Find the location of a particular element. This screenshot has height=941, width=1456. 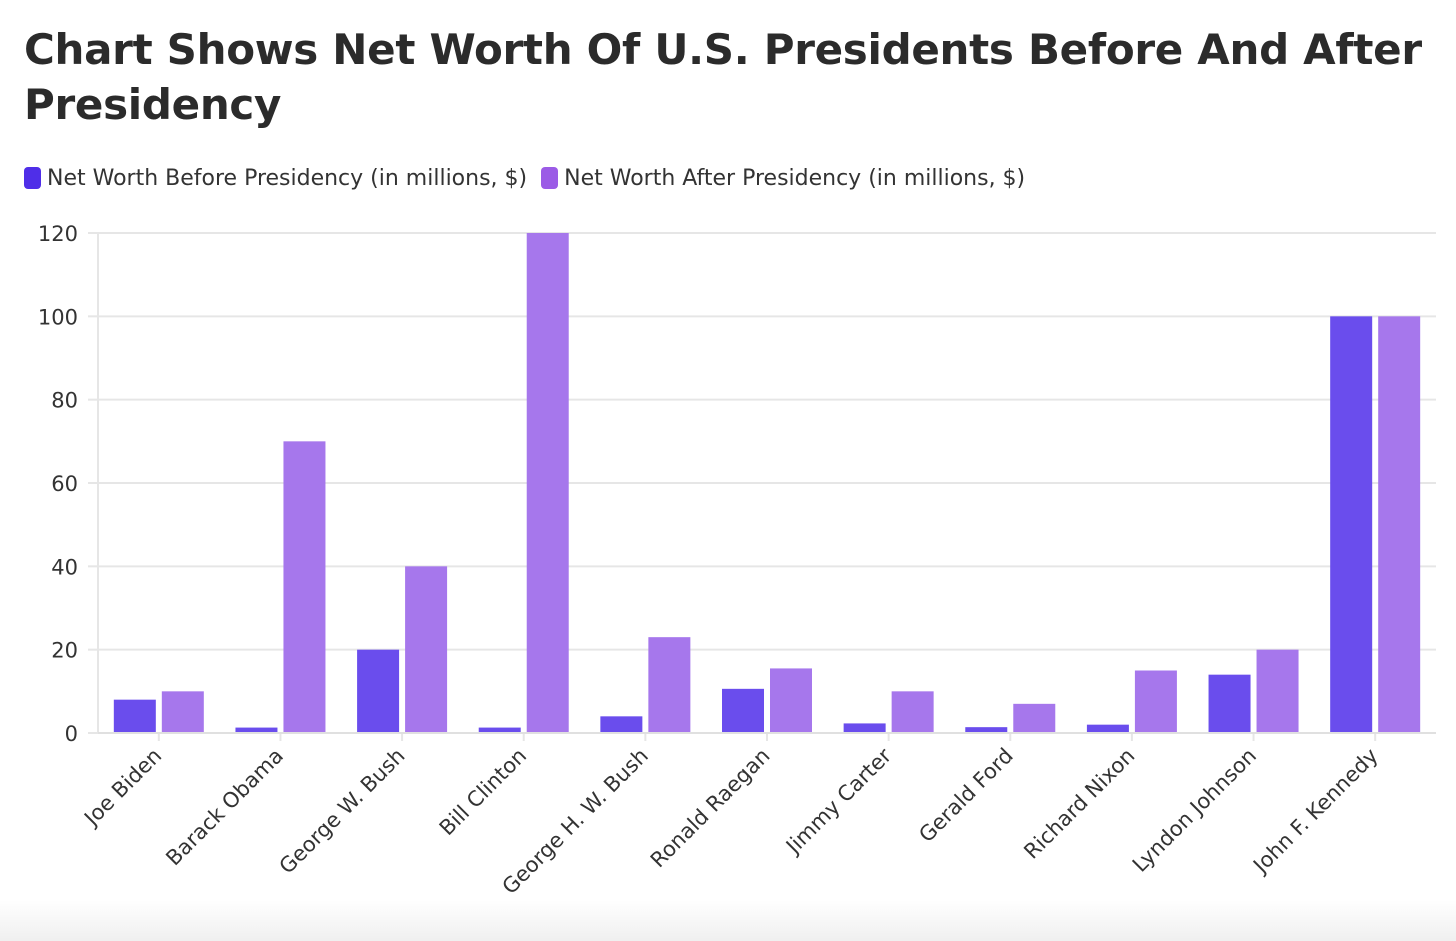

bar-after-jimmy-carter is located at coordinates (912, 712).